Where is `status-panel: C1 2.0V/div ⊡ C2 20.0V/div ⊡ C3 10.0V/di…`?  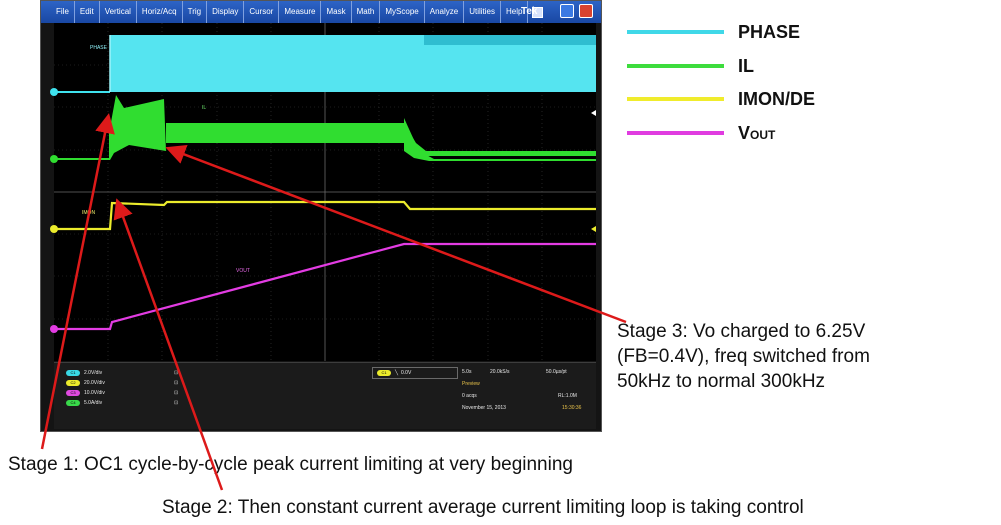
status-panel: C1 2.0V/div ⊡ C2 20.0V/div ⊡ C3 10.0V/di… is located at coordinates (325, 395).